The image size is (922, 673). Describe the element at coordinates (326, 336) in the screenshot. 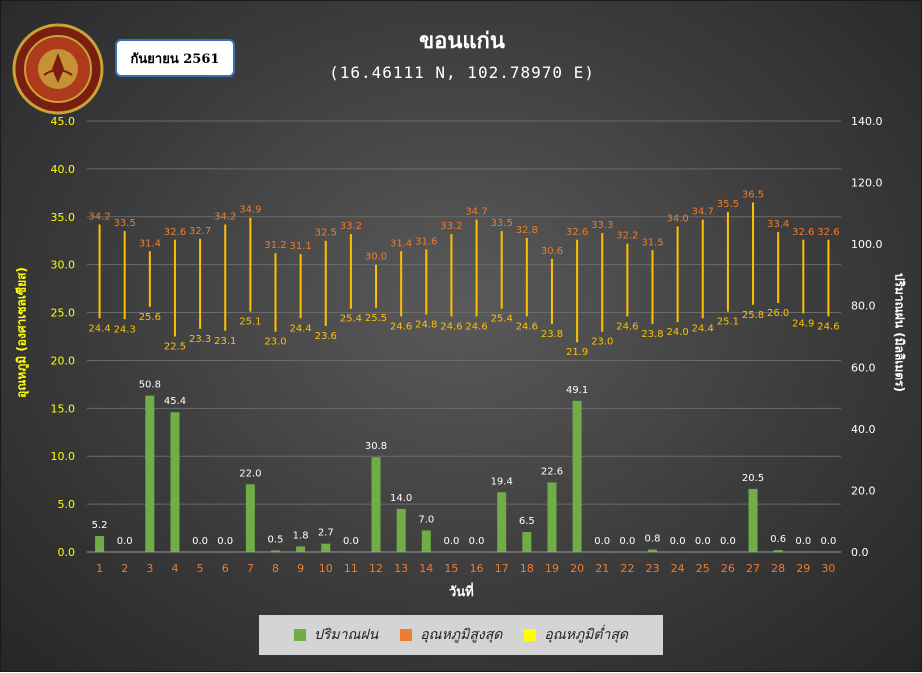

I see `tmin-data-label: 23.6` at that location.